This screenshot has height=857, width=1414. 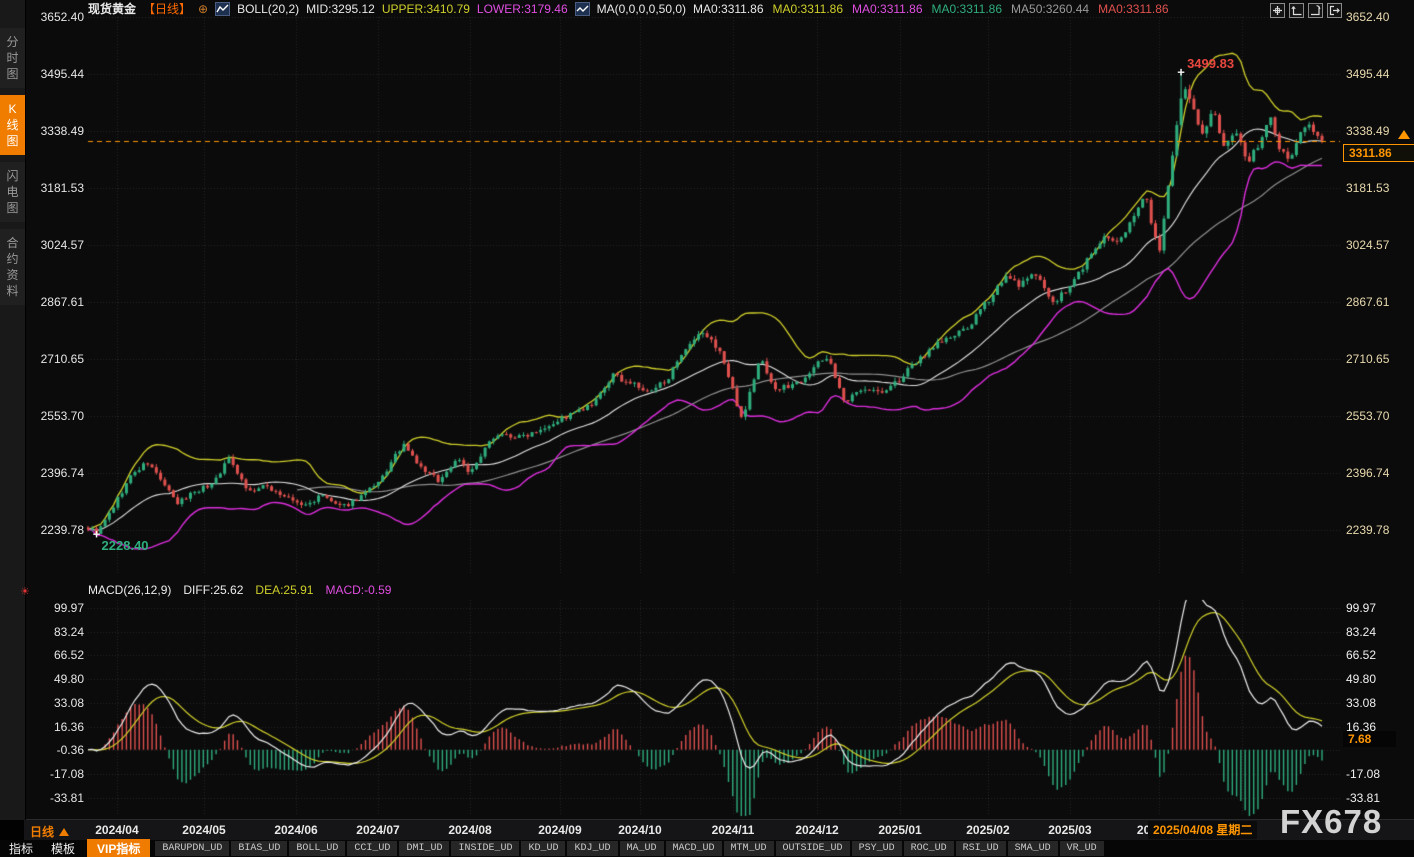 What do you see at coordinates (928, 848) in the screenshot?
I see `toolbar-item-roc_ud: ROC_UD` at bounding box center [928, 848].